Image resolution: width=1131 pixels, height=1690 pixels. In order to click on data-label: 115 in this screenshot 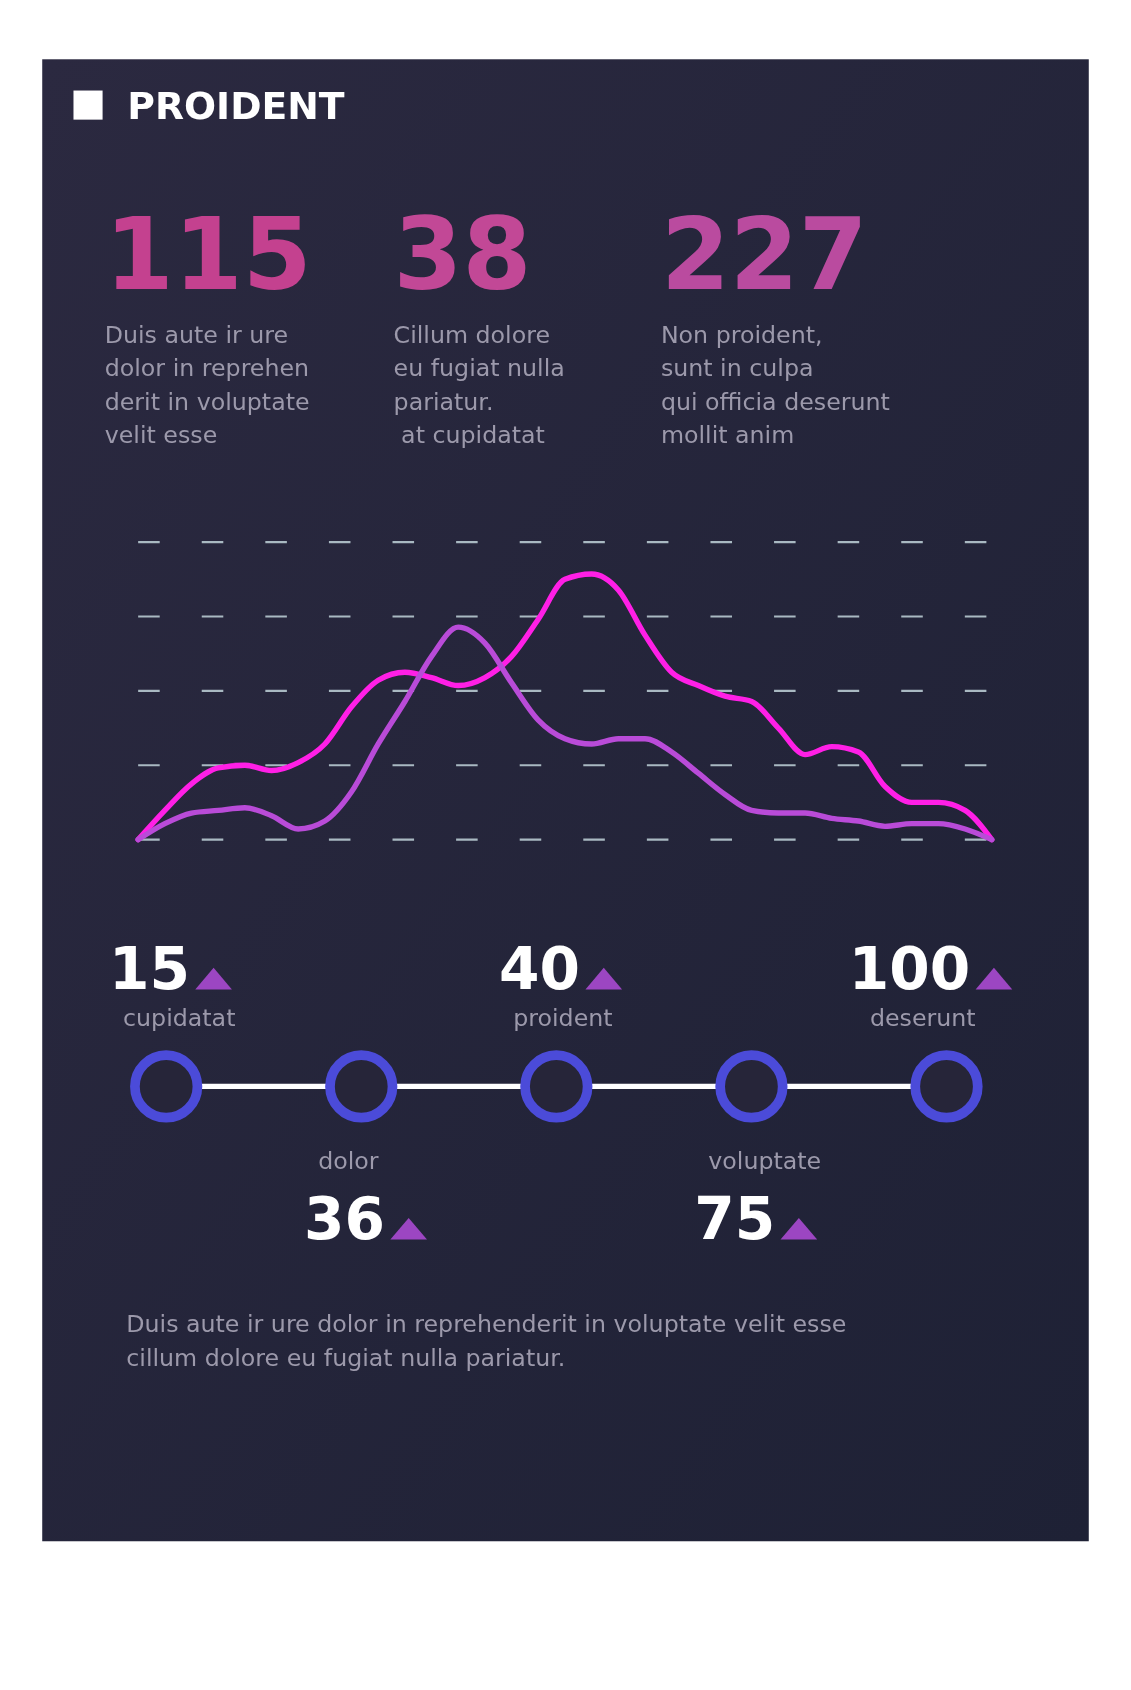, I will do `click(208, 254)`.